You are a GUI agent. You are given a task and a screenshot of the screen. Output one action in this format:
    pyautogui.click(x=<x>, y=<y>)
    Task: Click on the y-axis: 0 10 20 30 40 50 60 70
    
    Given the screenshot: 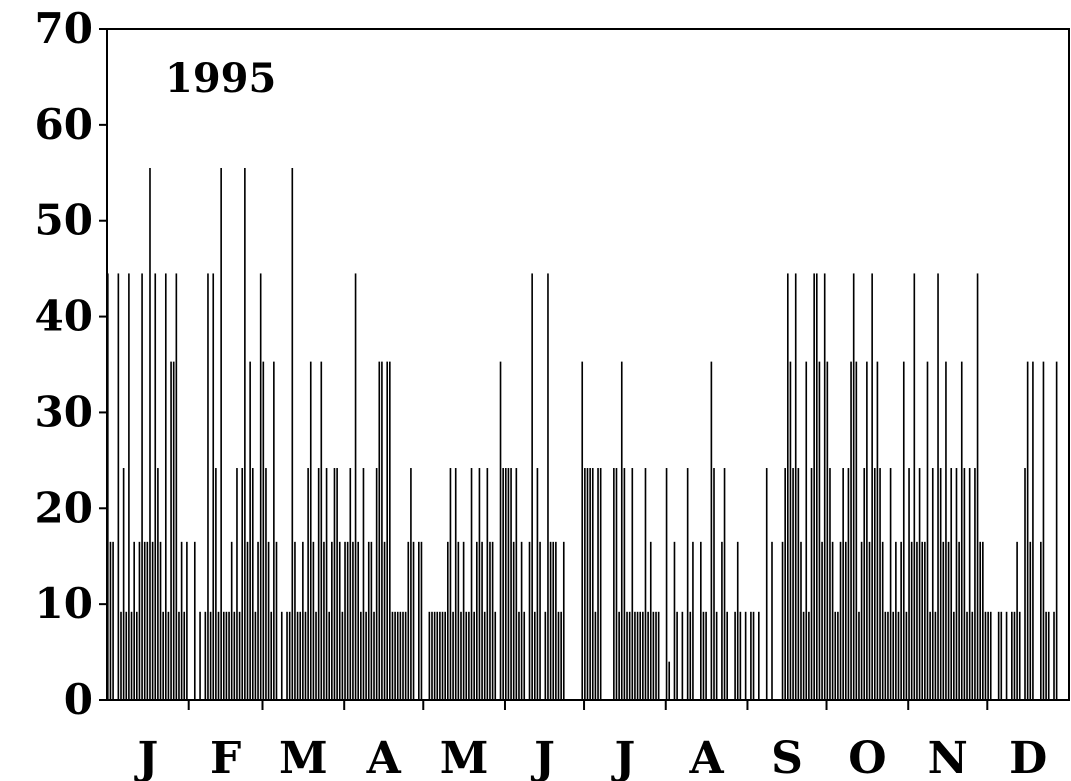 What is the action you would take?
    pyautogui.click(x=71, y=364)
    